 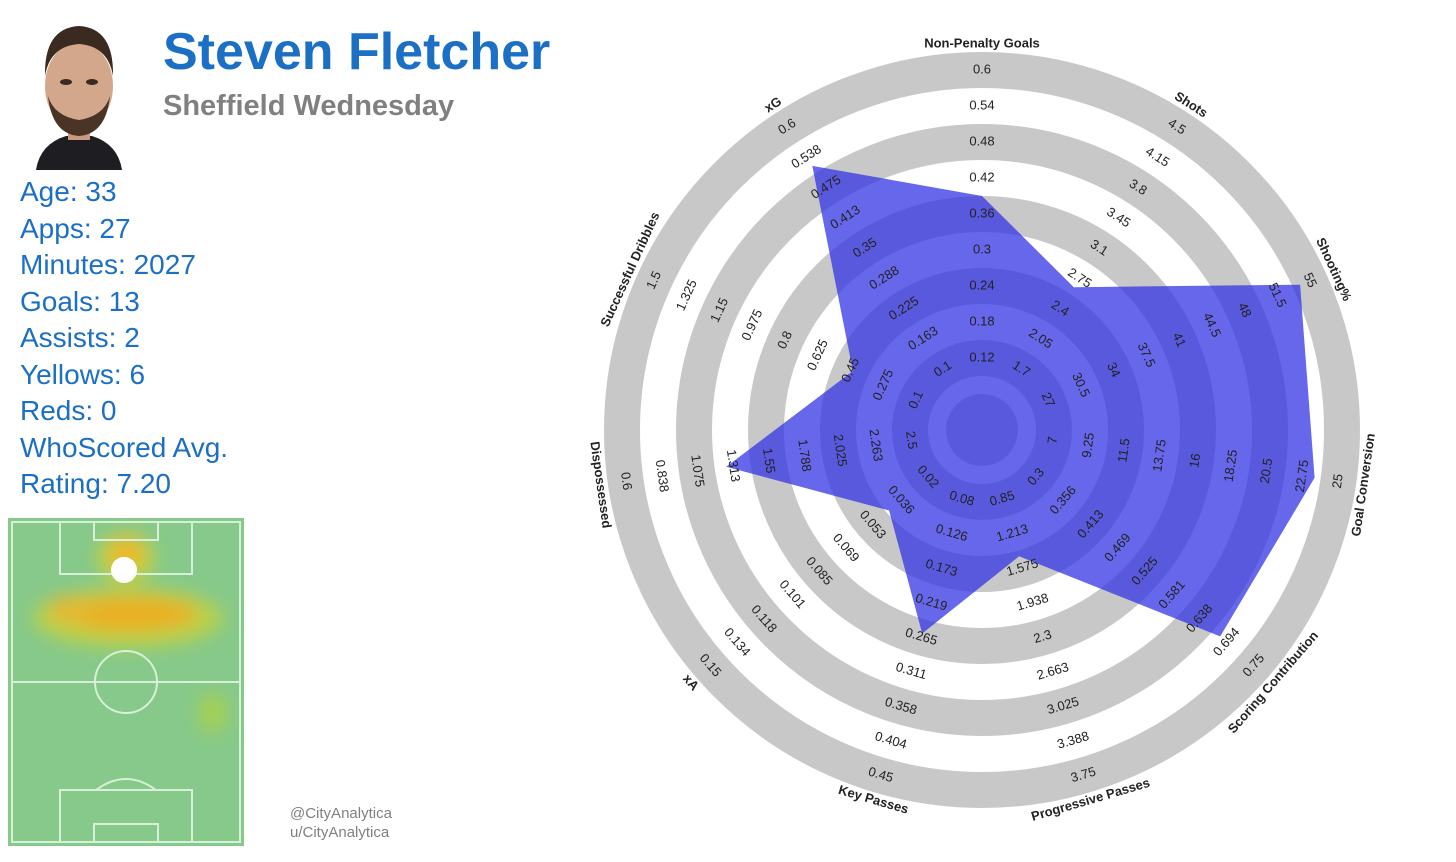 I want to click on tick-label: 22.75, so click(x=1301, y=476).